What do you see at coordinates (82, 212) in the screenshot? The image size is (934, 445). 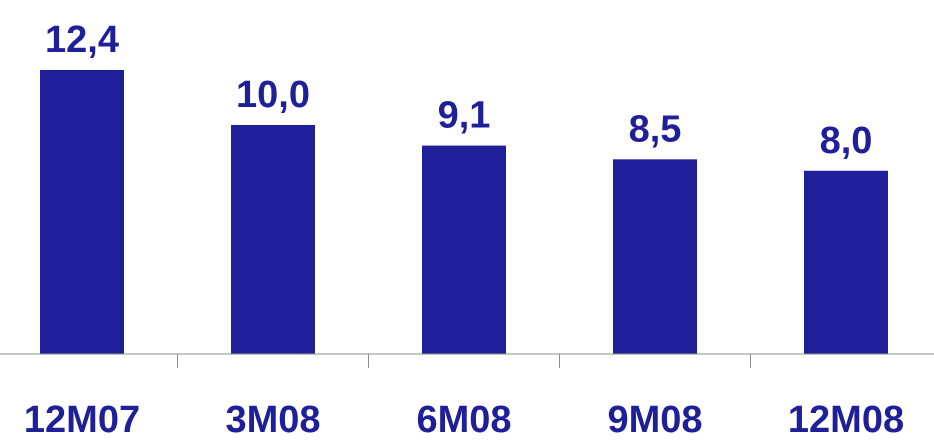 I see `bar-12m07` at bounding box center [82, 212].